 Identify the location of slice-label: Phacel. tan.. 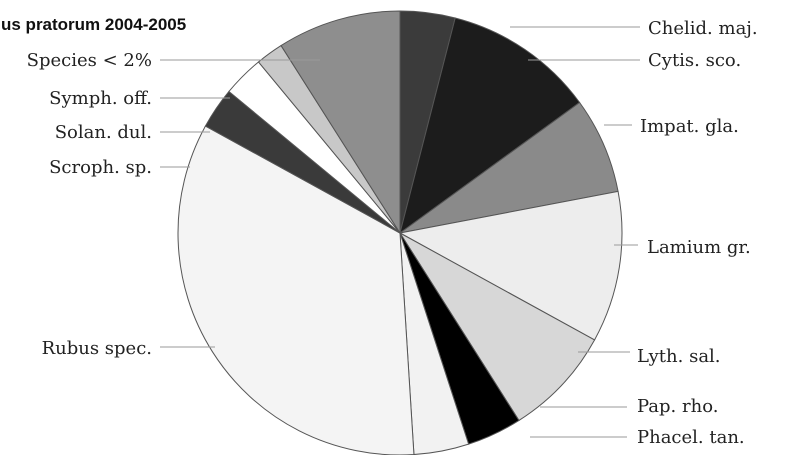
(691, 437).